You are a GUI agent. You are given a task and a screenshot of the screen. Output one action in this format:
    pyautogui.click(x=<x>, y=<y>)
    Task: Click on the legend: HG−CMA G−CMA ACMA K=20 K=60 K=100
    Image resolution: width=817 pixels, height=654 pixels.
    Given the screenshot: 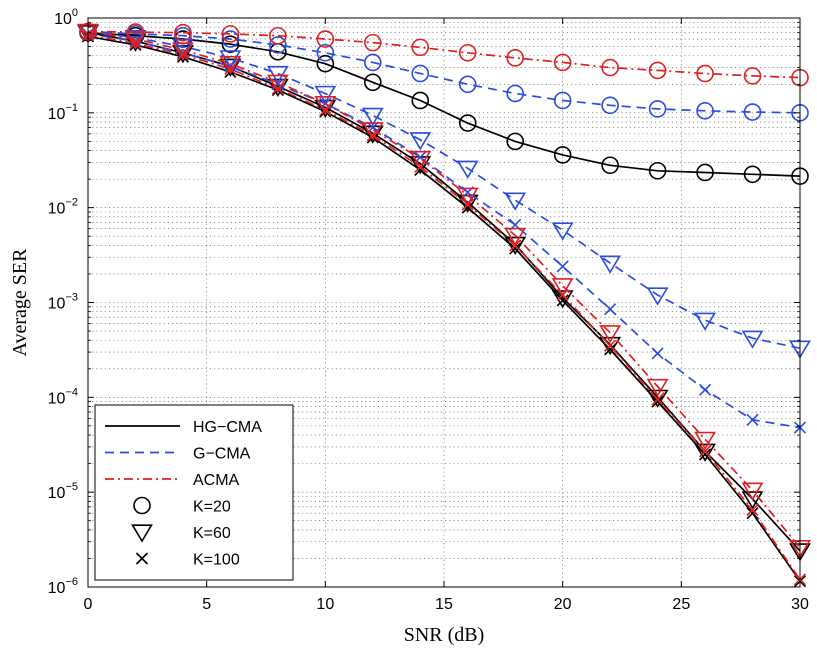 What is the action you would take?
    pyautogui.click(x=194, y=492)
    